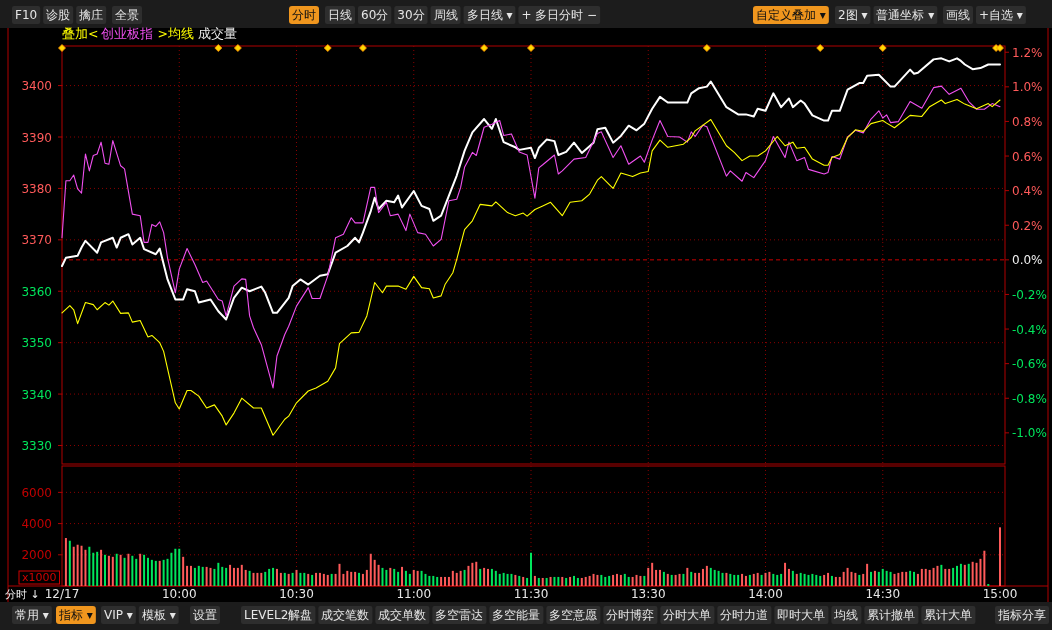 This screenshot has width=1052, height=630. Describe the element at coordinates (375, 15) in the screenshot. I see `text: 60分` at that location.